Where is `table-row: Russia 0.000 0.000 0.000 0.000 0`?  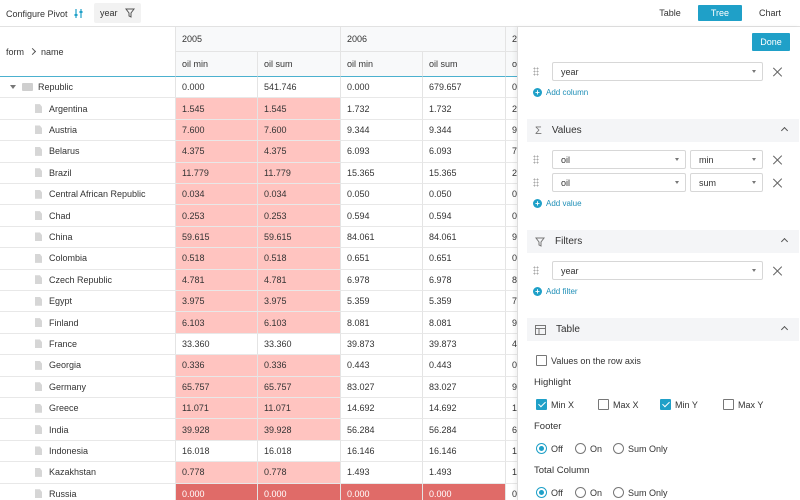
table-row: Russia 0.000 0.000 0.000 0.000 0 is located at coordinates (258, 491).